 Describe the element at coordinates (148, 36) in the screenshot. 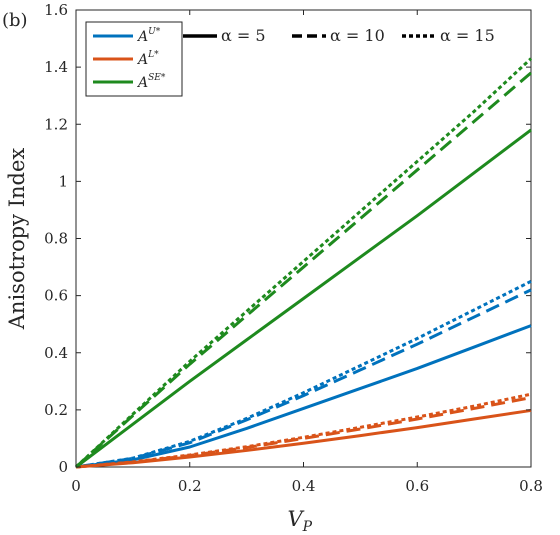

I see `legend-label-1: AU*` at that location.